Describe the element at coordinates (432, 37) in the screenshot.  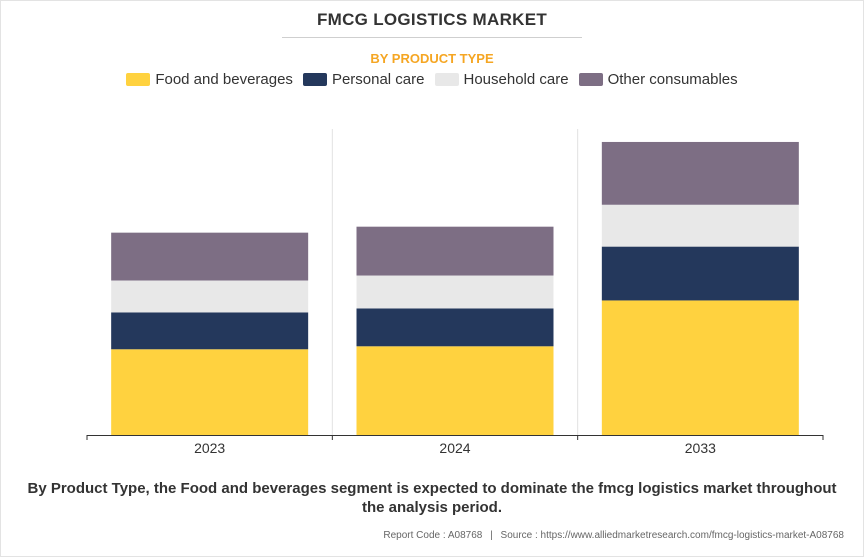
I see `title-underline` at that location.